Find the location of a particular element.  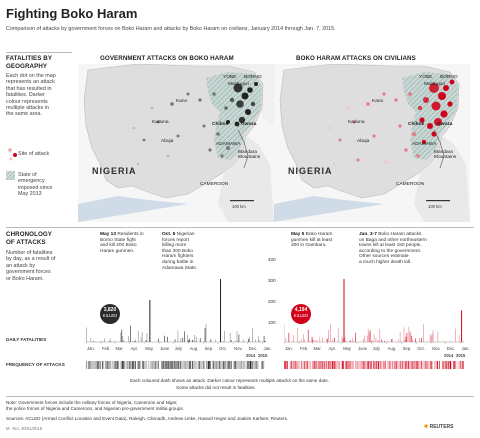

left-label-gwoza: Gwoza is located at coordinates (249, 124).